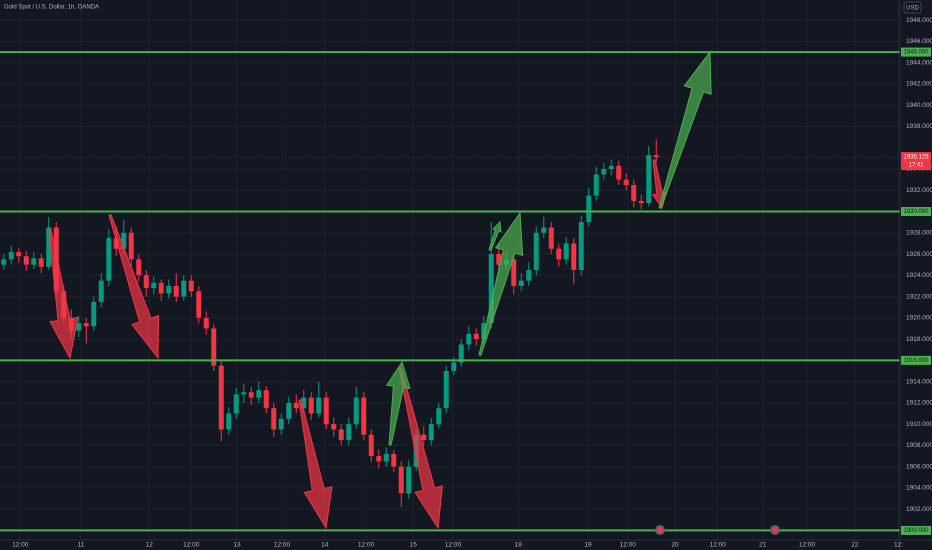  I want to click on x-tick-label: 21, so click(763, 545).